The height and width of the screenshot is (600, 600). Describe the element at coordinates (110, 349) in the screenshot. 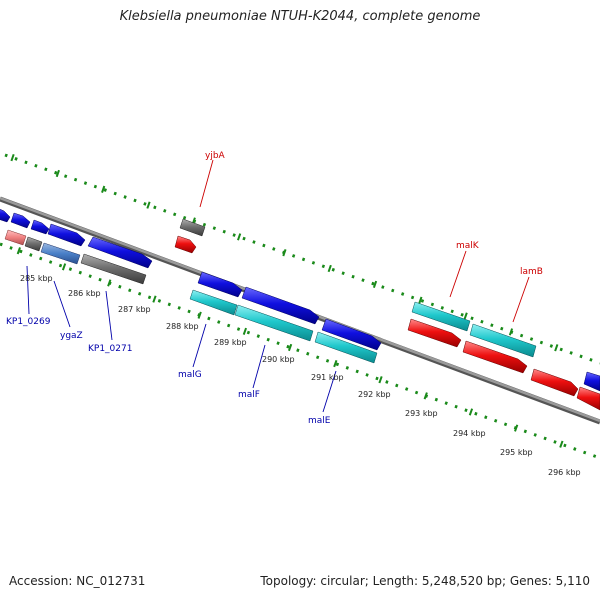

I see `gene-label-KP1_0271: KP1_0271` at that location.